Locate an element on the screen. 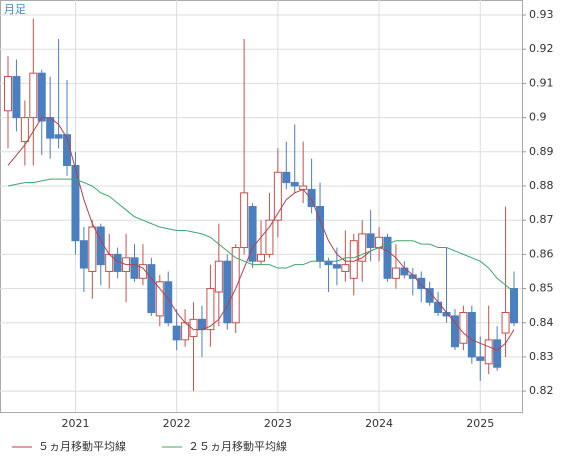 The height and width of the screenshot is (462, 574). y-tick-label: 0.88 is located at coordinates (541, 185).